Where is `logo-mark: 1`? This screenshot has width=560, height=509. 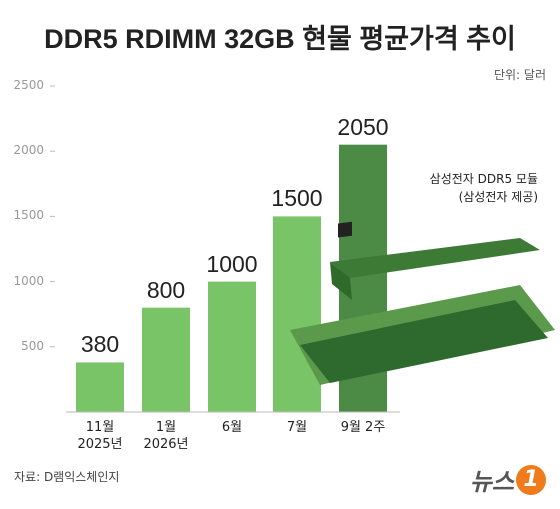 logo-mark: 1 is located at coordinates (531, 479).